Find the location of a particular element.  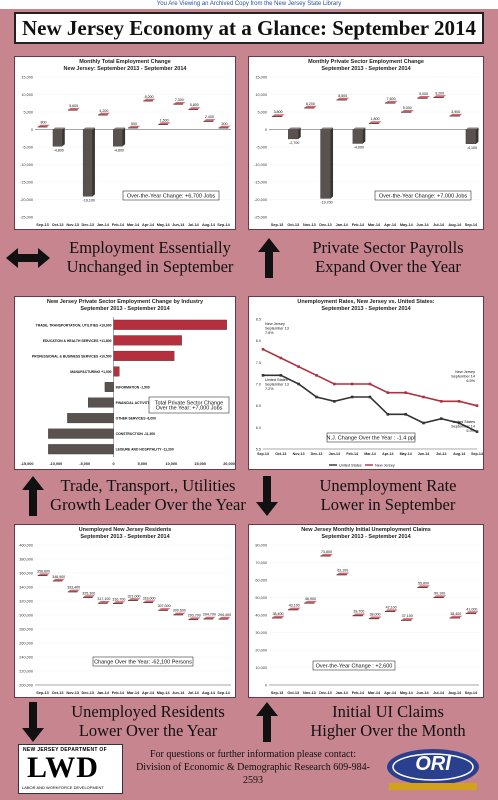

data-label: 7,600 is located at coordinates (391, 99).